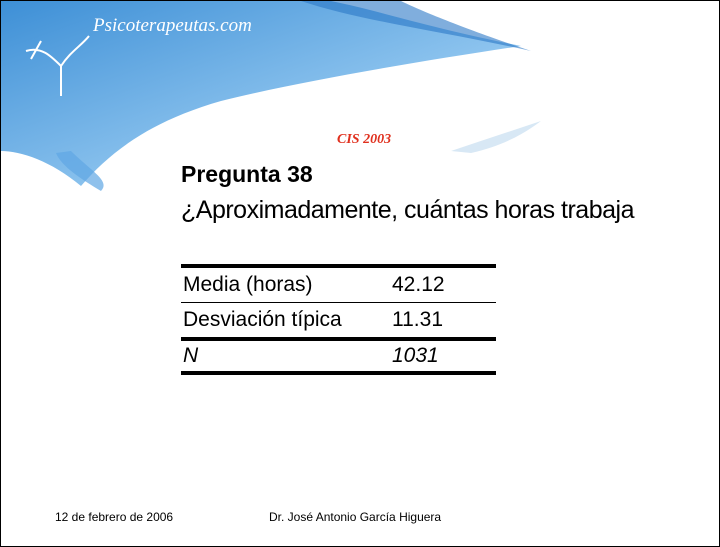  I want to click on question-text: ¿Aproximadamente, cuántas horas trabaja, so click(407, 210).